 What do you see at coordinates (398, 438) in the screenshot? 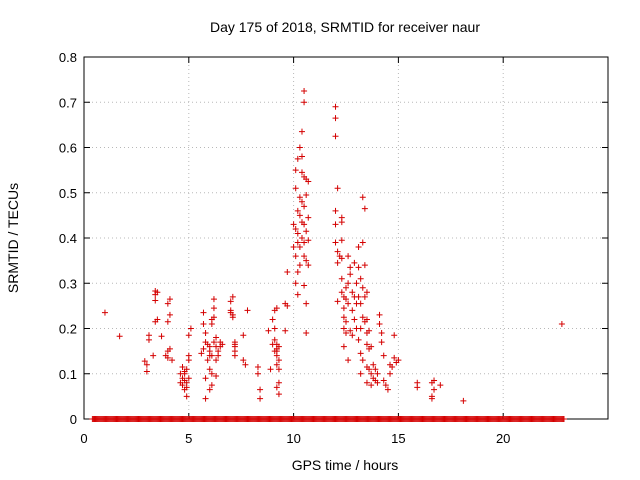
I see `x-tick-label: 15` at bounding box center [398, 438].